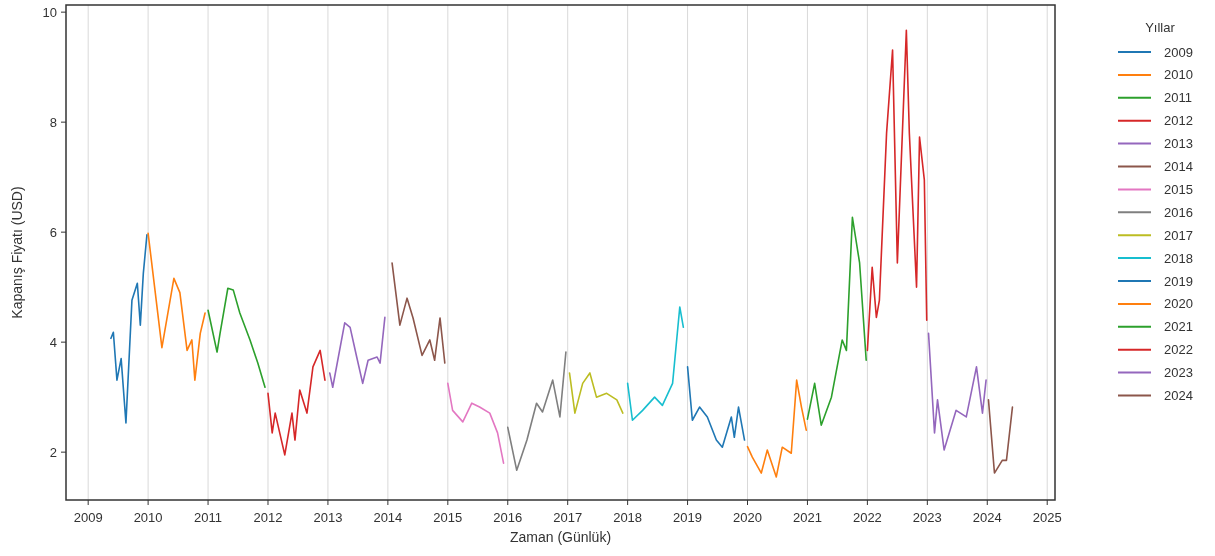  What do you see at coordinates (1178, 235) in the screenshot?
I see `legend-label: 2017` at bounding box center [1178, 235].